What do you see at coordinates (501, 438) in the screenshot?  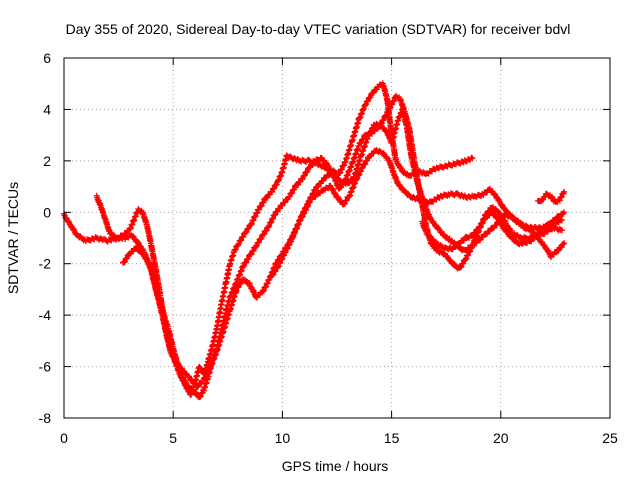 I see `x-tick-label: 20` at bounding box center [501, 438].